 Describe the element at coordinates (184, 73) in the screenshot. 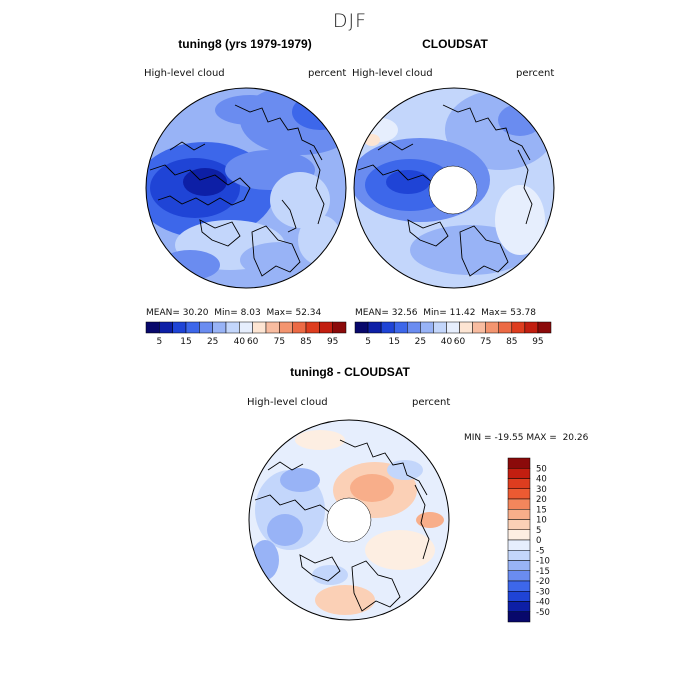

I see `panel-1-variable-label: High-level cloud` at that location.